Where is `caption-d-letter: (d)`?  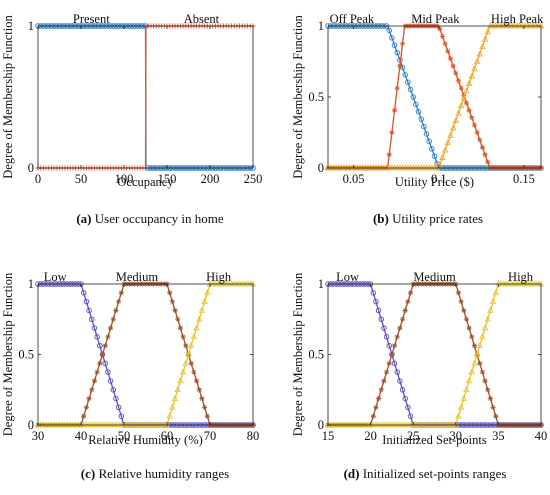
caption-d-letter: (d) is located at coordinates (351, 473).